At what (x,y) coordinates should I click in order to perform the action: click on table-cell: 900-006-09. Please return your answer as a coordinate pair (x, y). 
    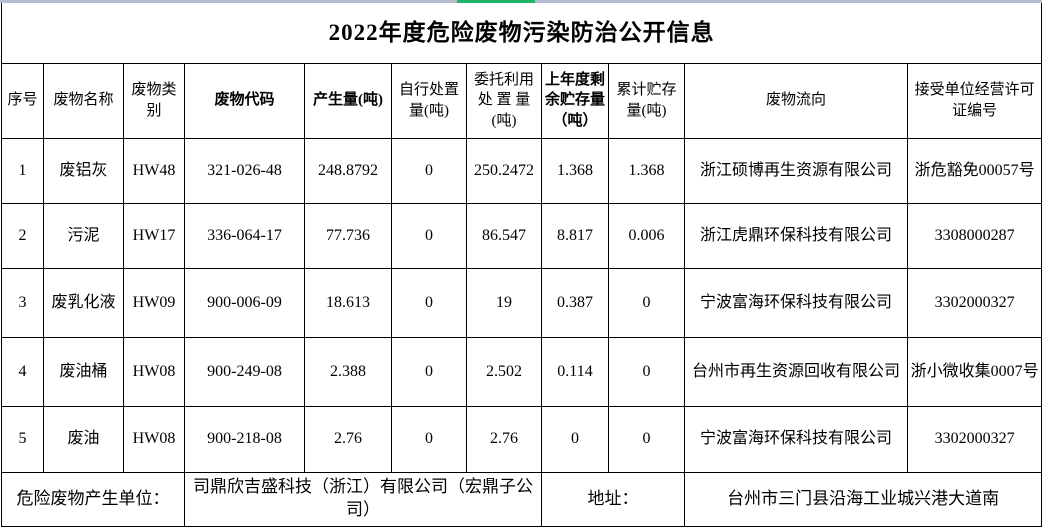
    Looking at the image, I should click on (244, 302).